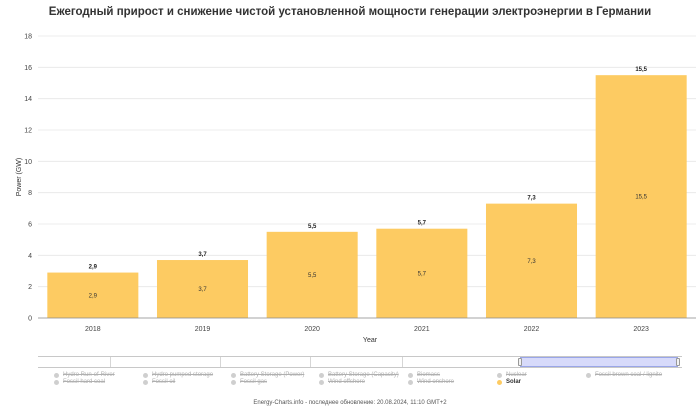 Image resolution: width=700 pixels, height=420 pixels. I want to click on x-axis-label: Year, so click(370, 340).